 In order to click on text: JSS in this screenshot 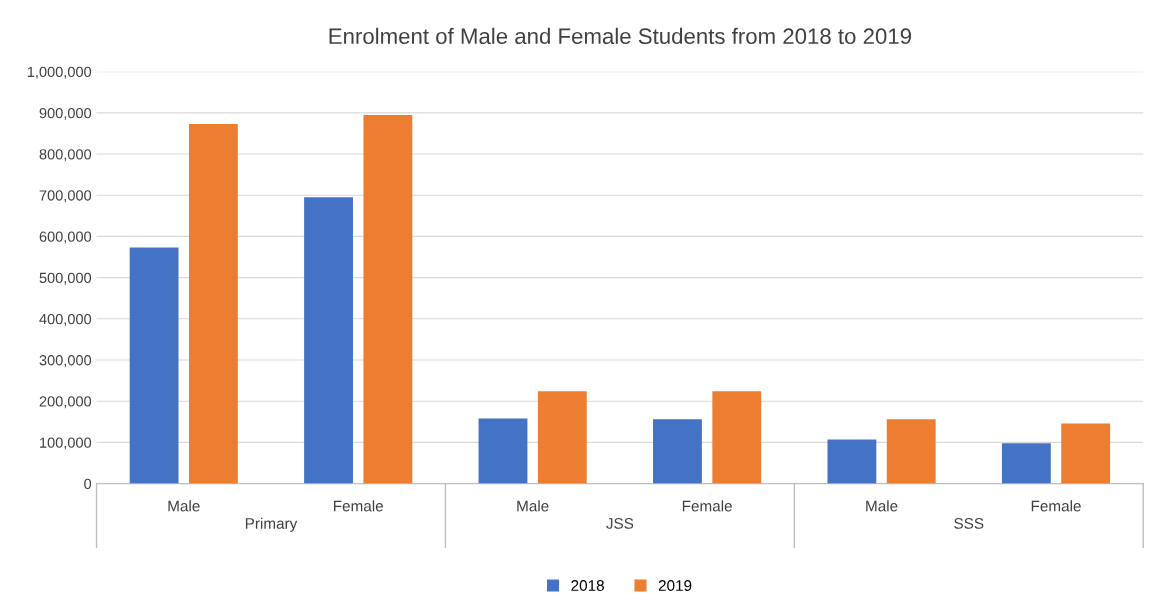, I will do `click(620, 523)`.